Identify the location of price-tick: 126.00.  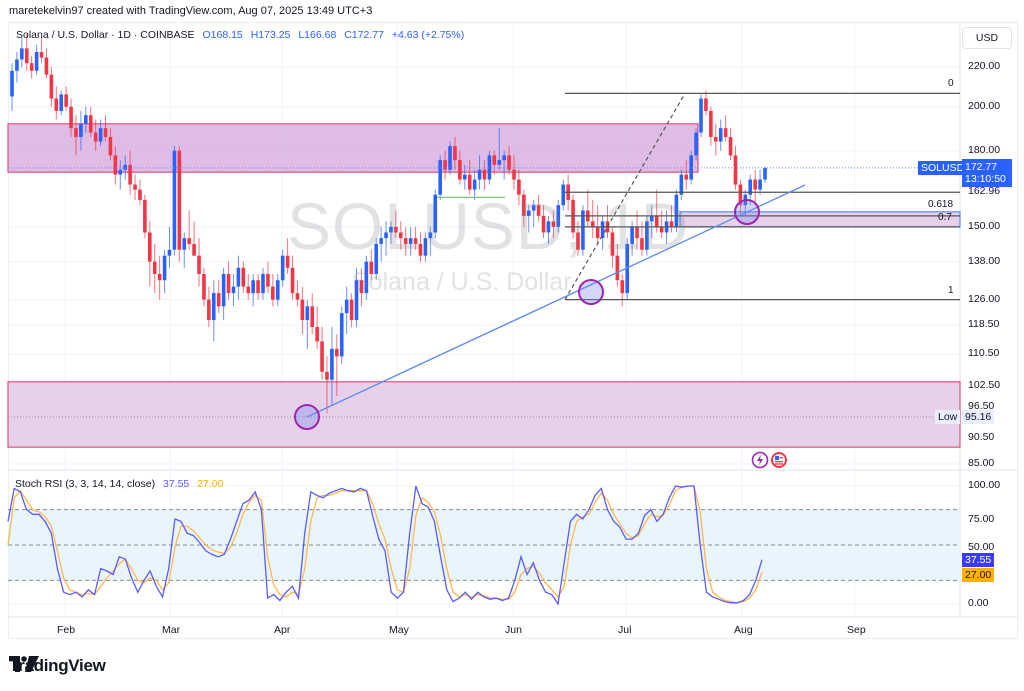
(984, 298).